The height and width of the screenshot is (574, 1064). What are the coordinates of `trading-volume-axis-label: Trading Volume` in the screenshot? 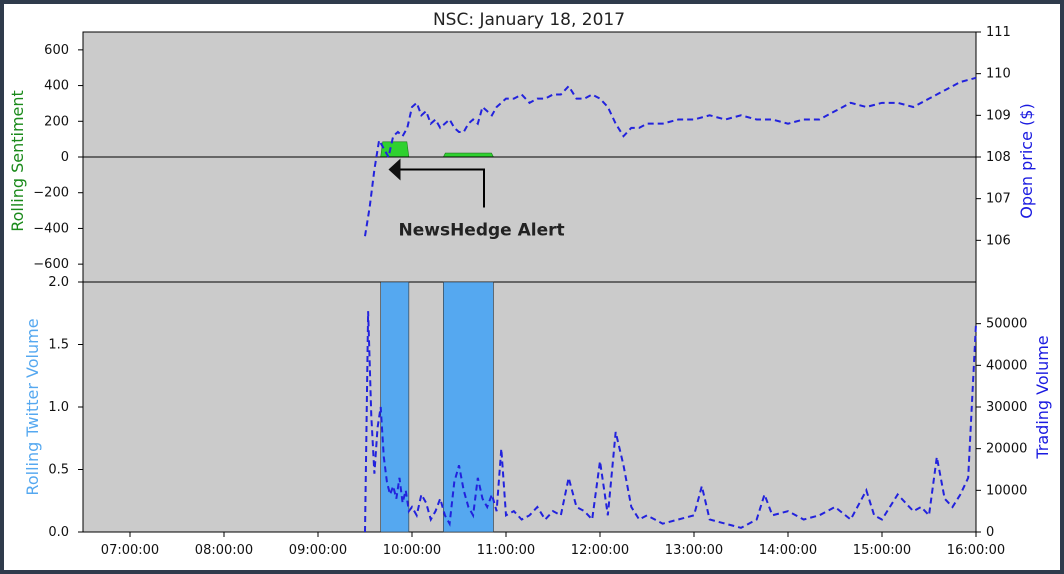 It's located at (1042, 397).